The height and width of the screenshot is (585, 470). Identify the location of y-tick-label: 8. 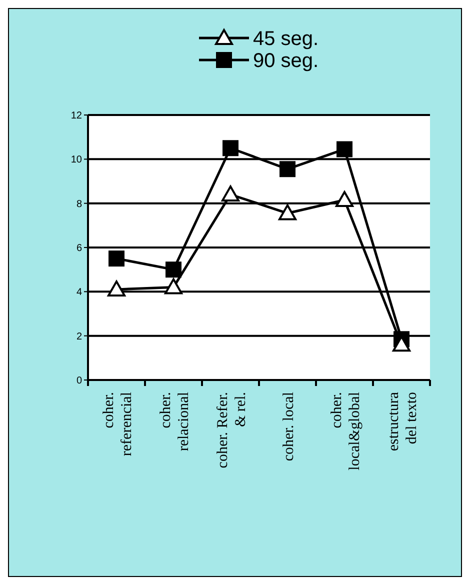
(79, 204).